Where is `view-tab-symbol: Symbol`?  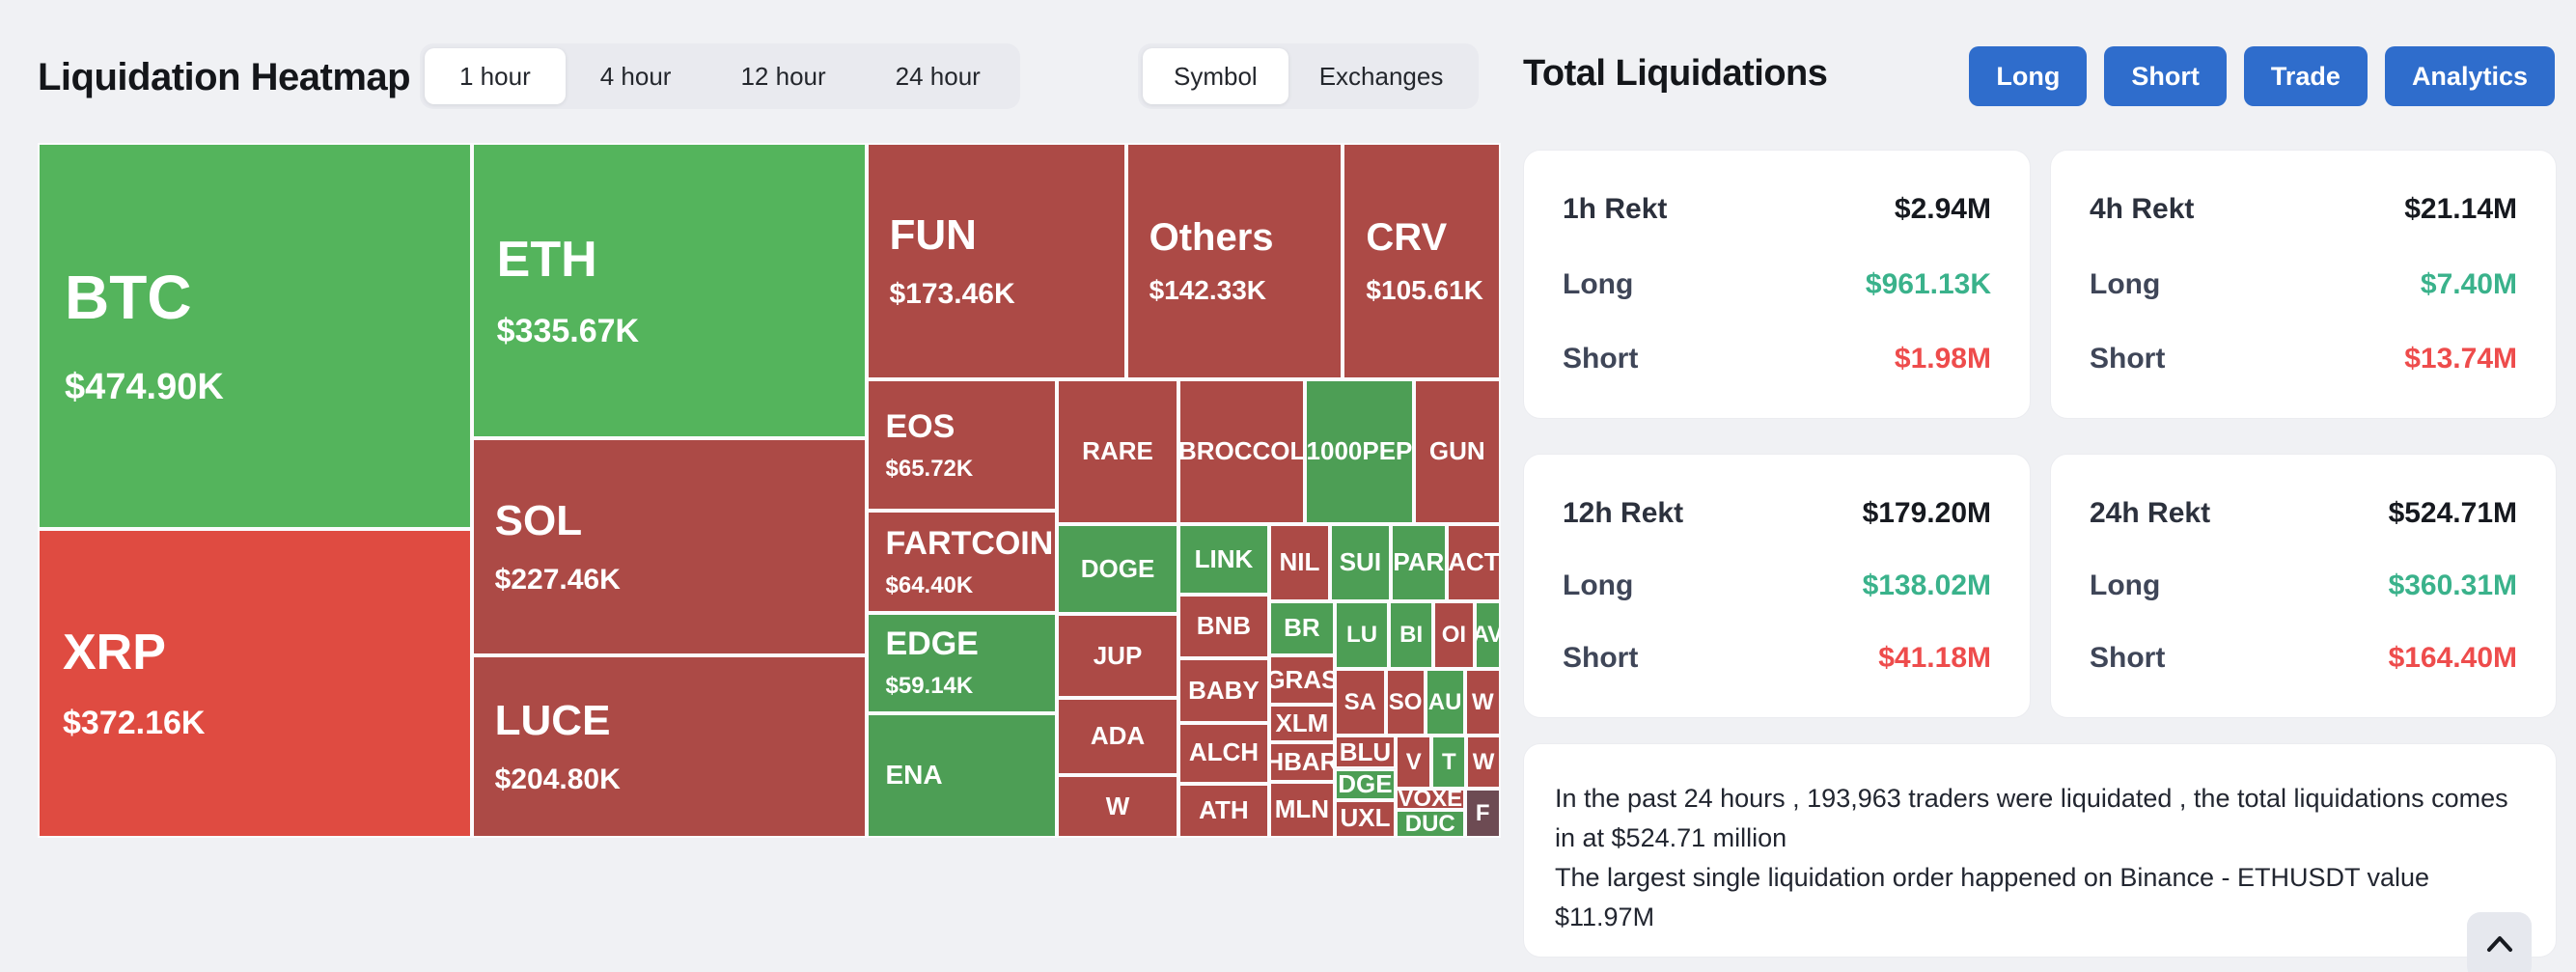 view-tab-symbol: Symbol is located at coordinates (1215, 76).